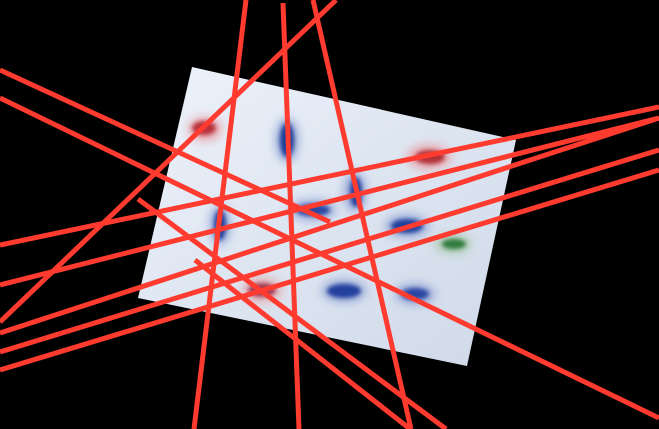 This screenshot has height=429, width=659. What do you see at coordinates (453, 244) in the screenshot?
I see `green-cluster` at bounding box center [453, 244].